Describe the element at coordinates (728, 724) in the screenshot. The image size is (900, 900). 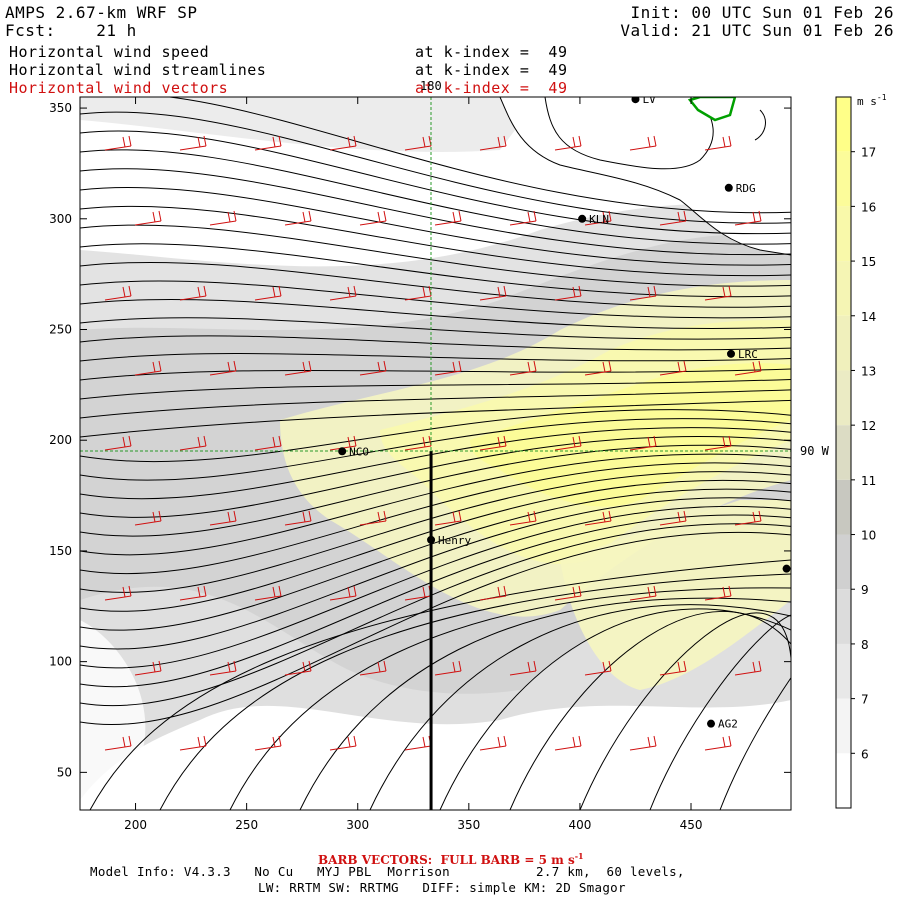
I see `station-label: AG2` at that location.